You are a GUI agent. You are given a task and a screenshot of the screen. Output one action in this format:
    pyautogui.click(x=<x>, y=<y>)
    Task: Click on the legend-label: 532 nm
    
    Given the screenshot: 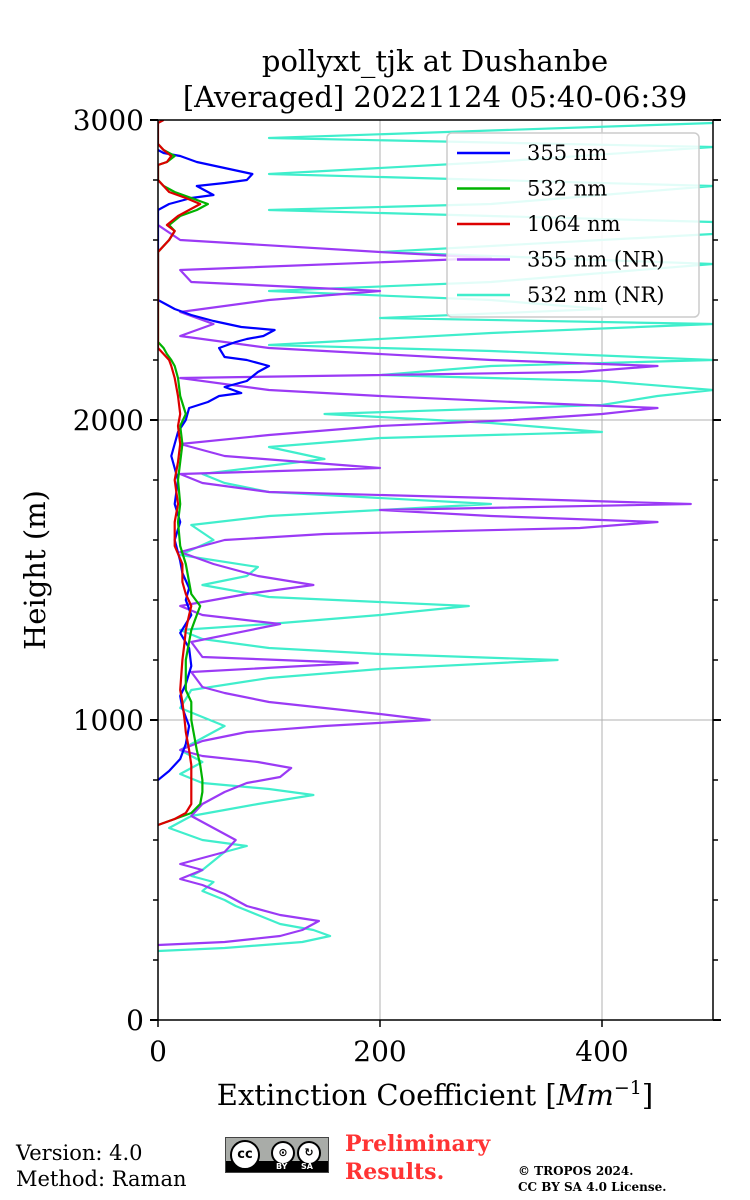 What is the action you would take?
    pyautogui.click(x=567, y=189)
    